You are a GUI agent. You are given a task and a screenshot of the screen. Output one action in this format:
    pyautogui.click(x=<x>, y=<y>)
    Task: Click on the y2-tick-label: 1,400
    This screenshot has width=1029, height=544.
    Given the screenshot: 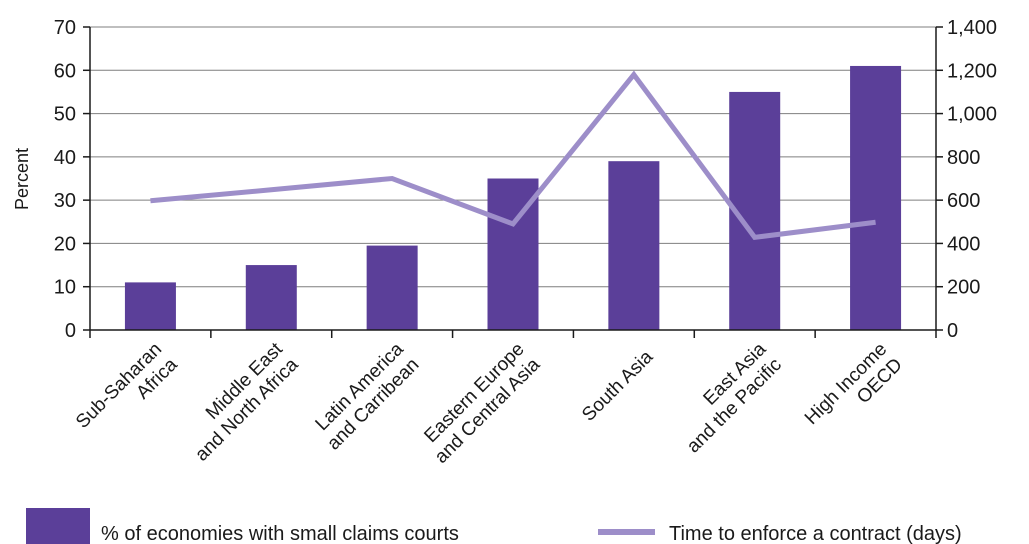 What is the action you would take?
    pyautogui.click(x=972, y=28)
    